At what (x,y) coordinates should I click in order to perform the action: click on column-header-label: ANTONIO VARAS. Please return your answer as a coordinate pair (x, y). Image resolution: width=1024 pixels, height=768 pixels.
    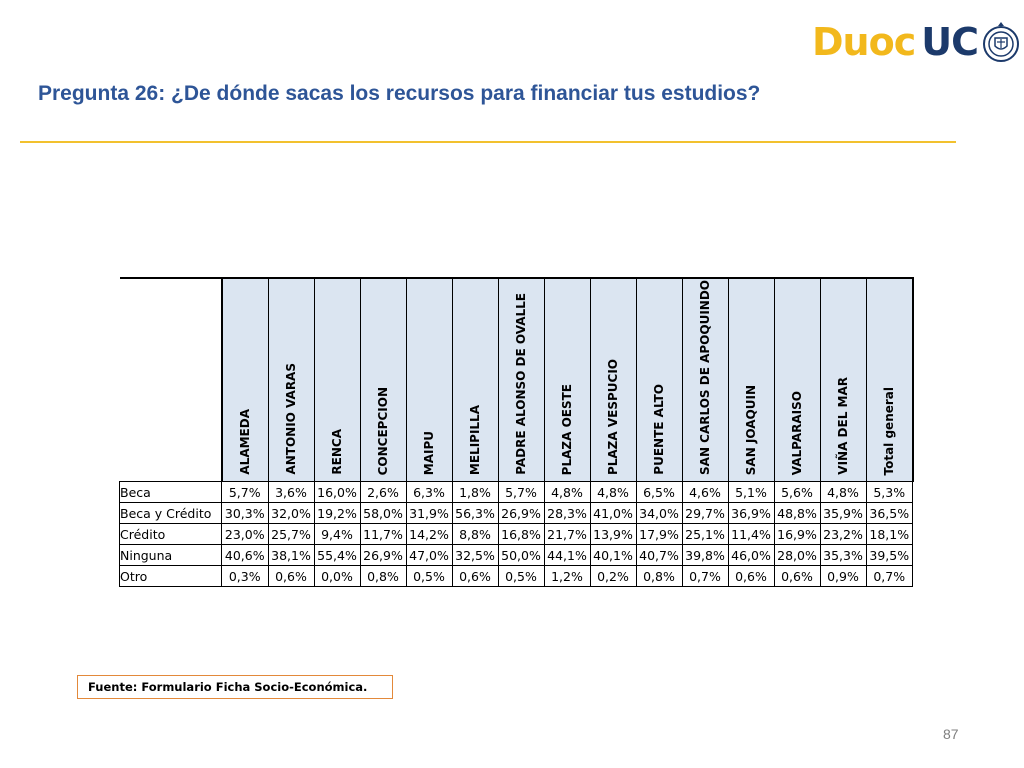
    Looking at the image, I should click on (291, 419).